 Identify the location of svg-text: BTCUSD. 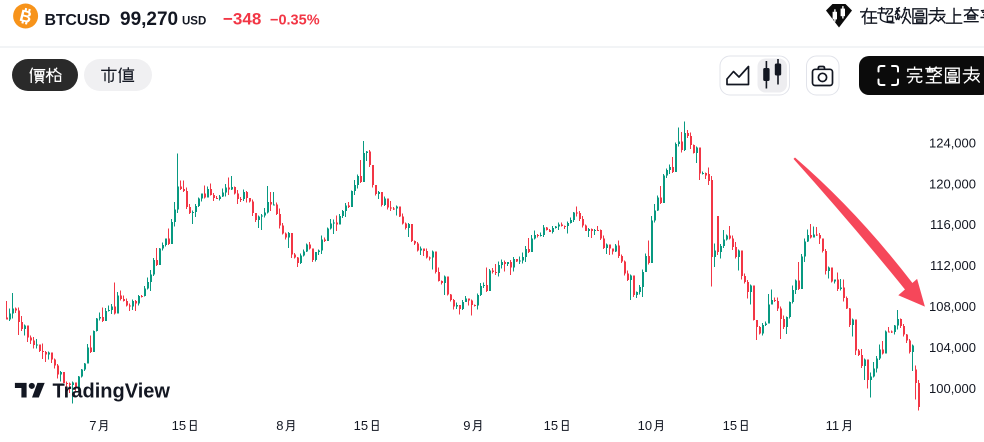
(77, 20).